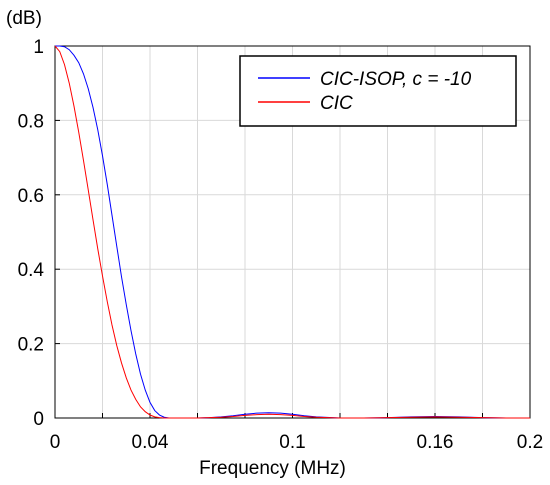 This screenshot has width=550, height=485. What do you see at coordinates (530, 442) in the screenshot?
I see `x-tick-label: 0.2` at bounding box center [530, 442].